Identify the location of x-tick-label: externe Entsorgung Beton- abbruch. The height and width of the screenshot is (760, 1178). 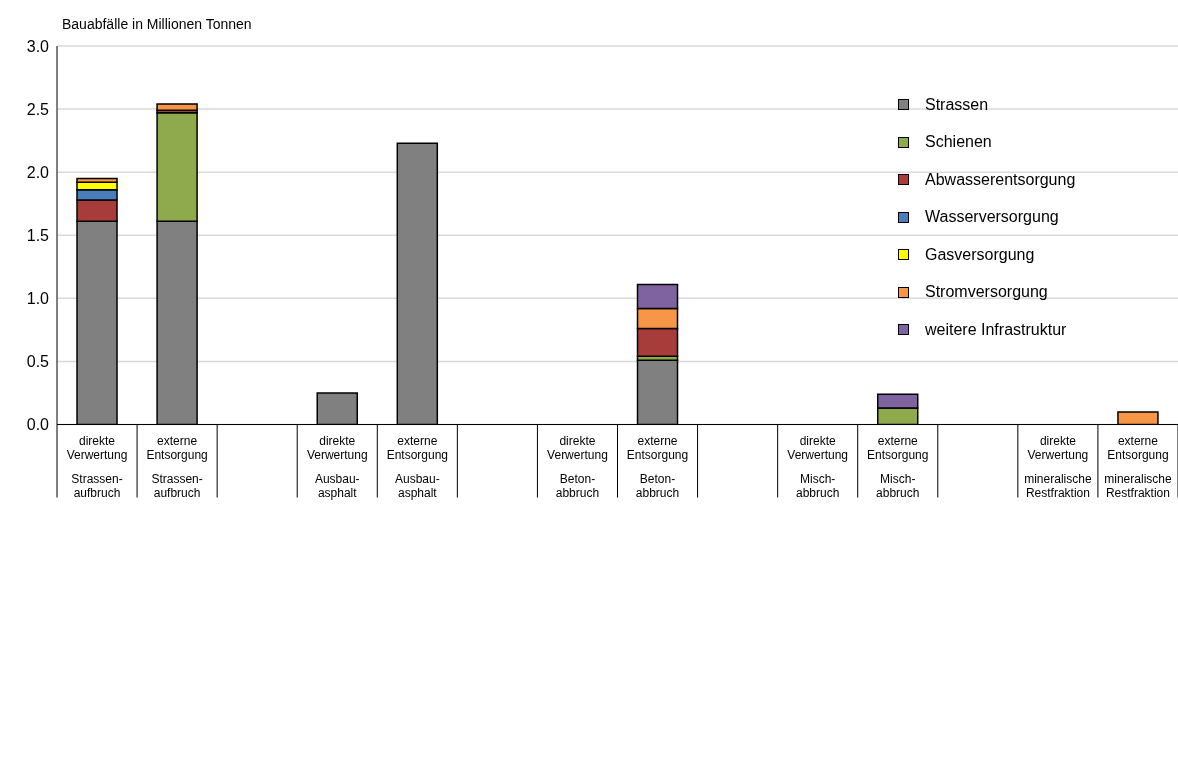
(657, 466).